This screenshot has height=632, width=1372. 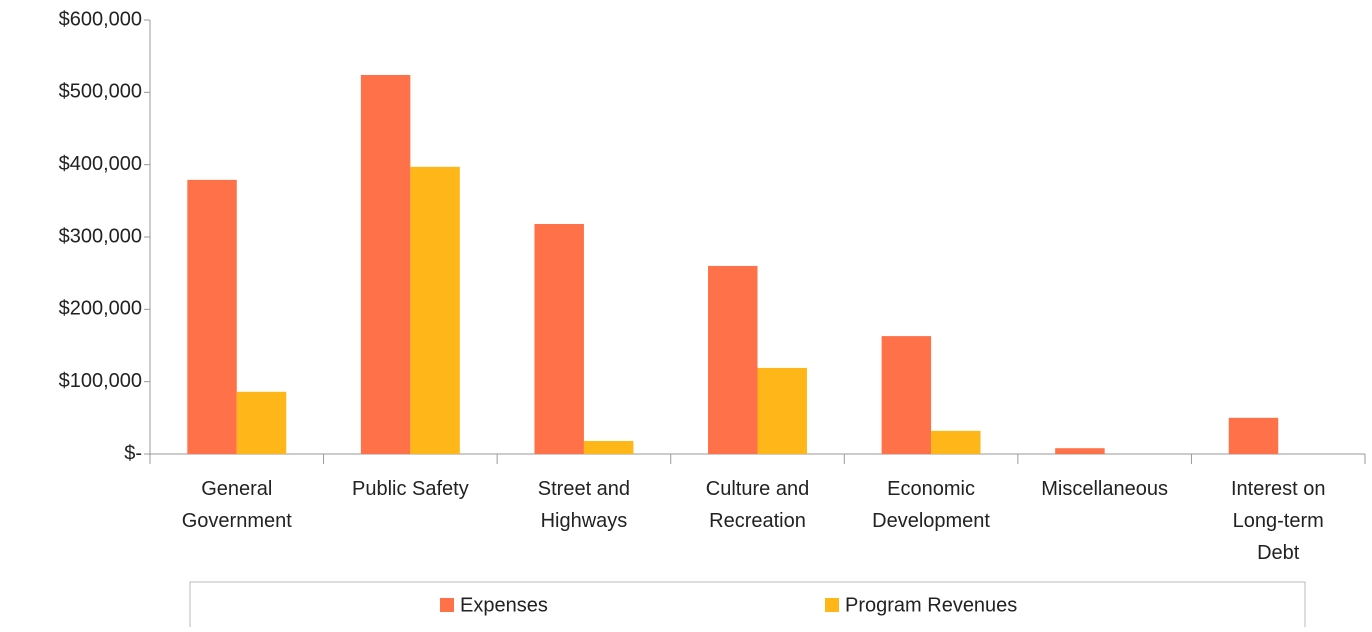 I want to click on y-tick-label: $-, so click(x=133, y=453).